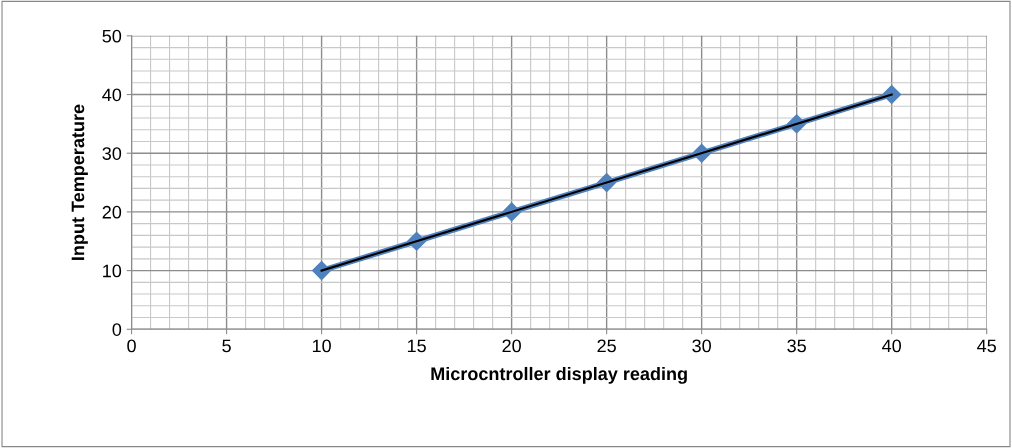 The height and width of the screenshot is (448, 1012). Describe the element at coordinates (112, 271) in the screenshot. I see `y-tick-label: 10` at that location.